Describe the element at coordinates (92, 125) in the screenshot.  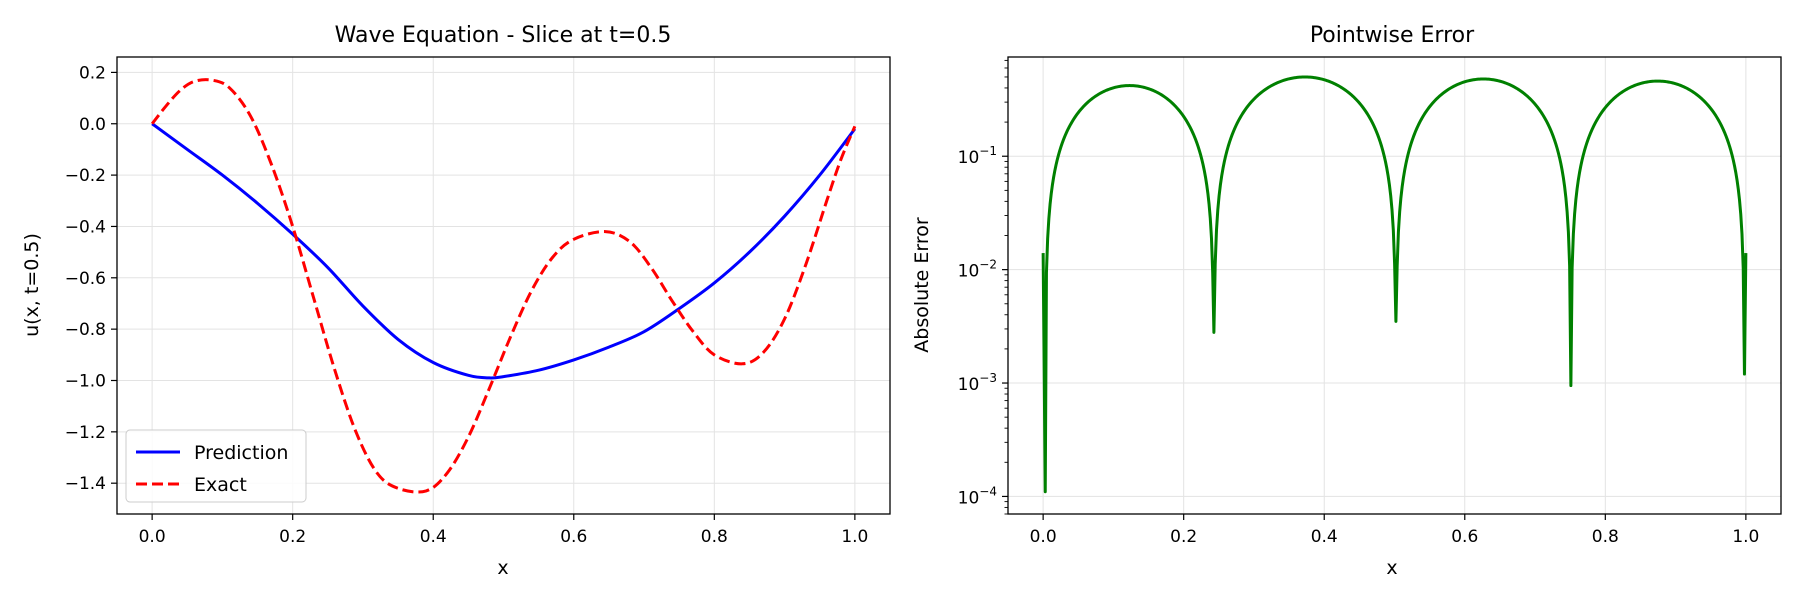
I see `left-y-tick-label: 0.0` at that location.